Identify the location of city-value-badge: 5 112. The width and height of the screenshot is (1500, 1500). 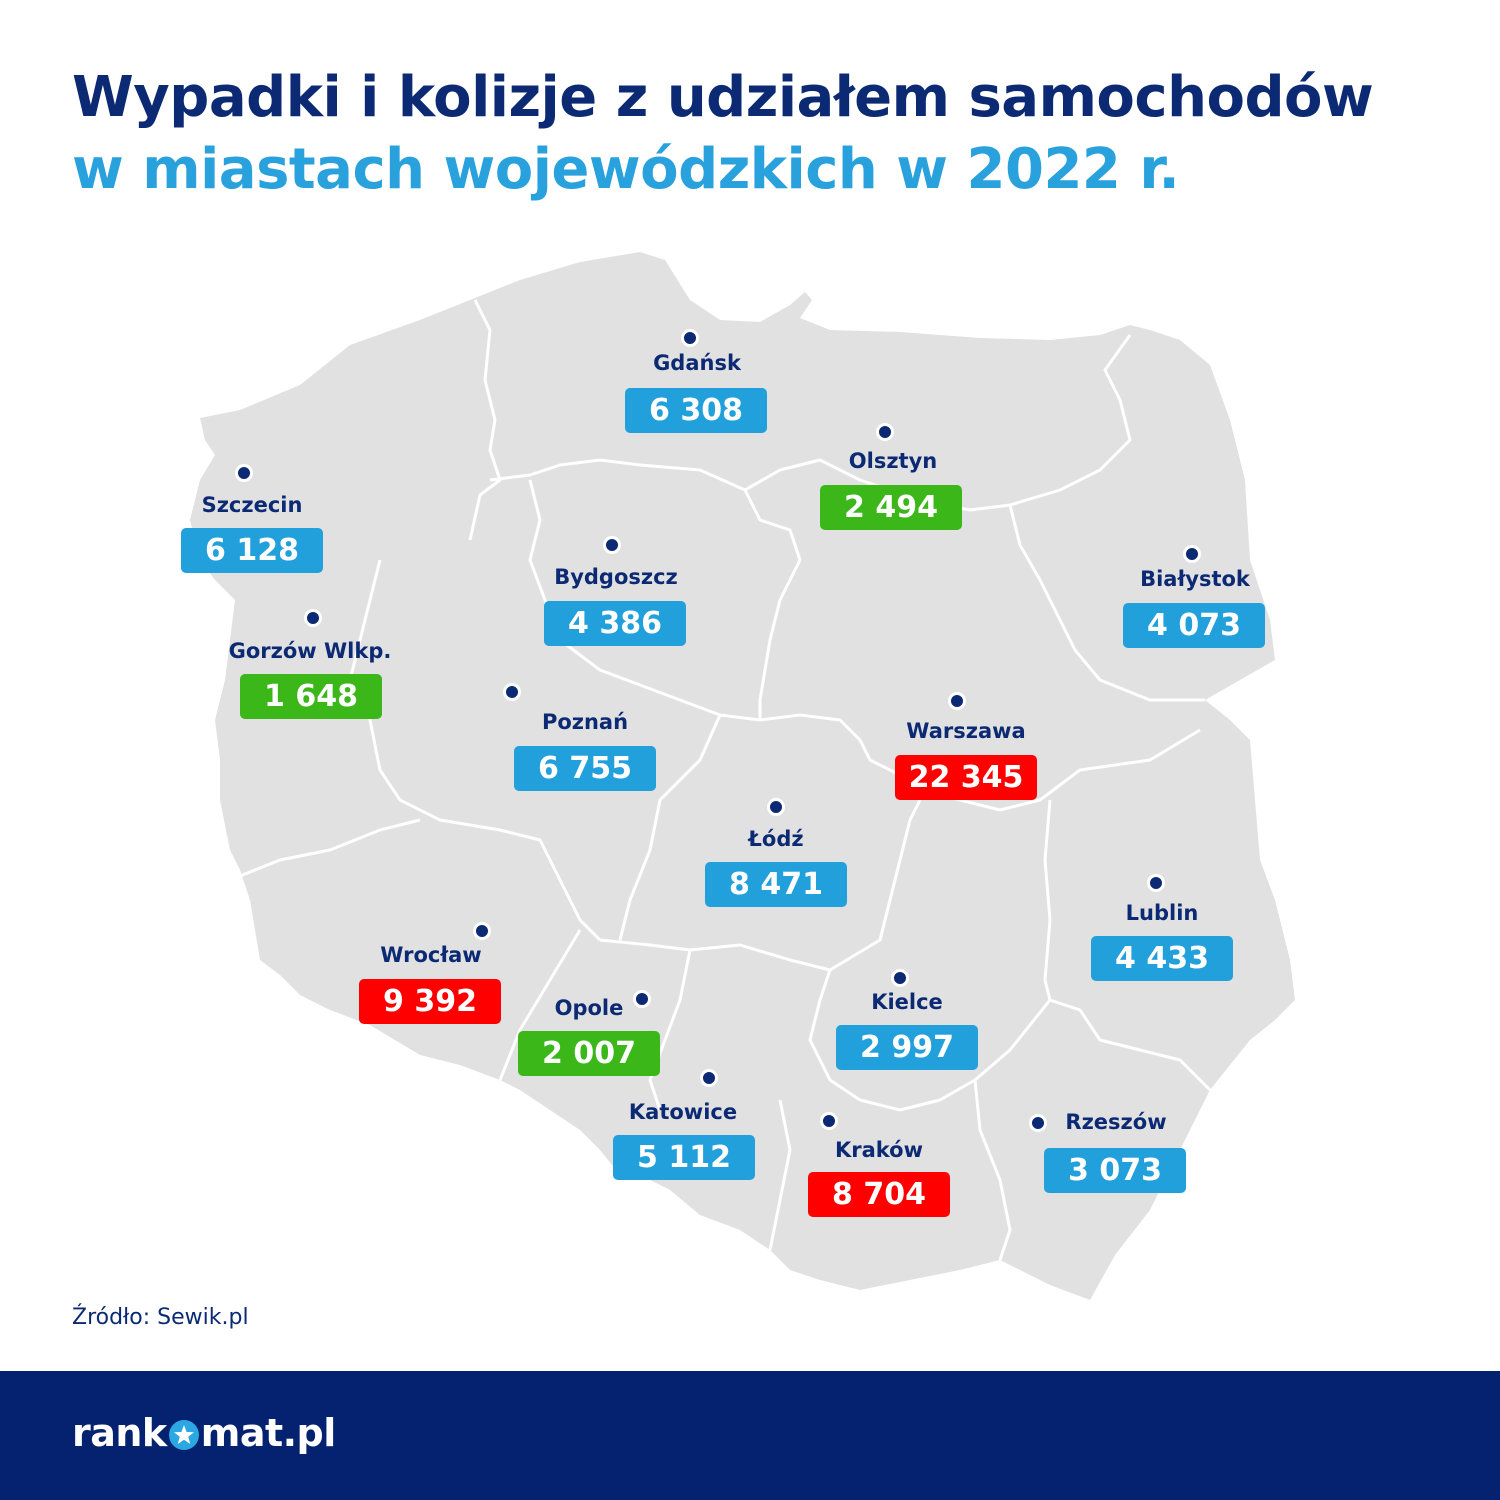
(684, 1157).